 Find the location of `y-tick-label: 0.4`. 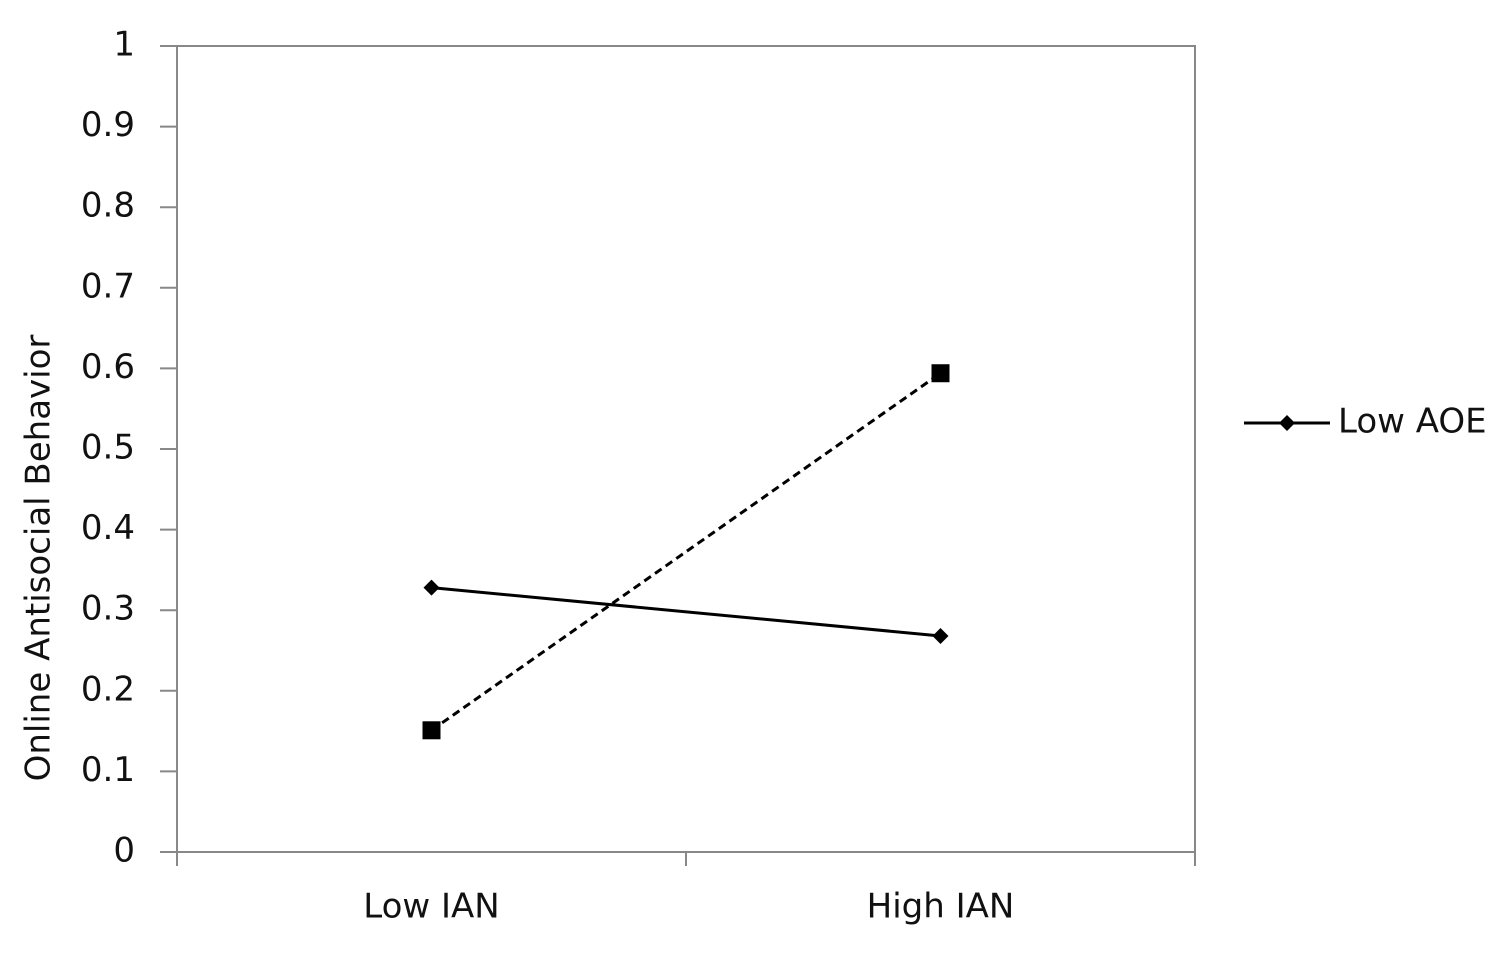

y-tick-label: 0.4 is located at coordinates (108, 528).